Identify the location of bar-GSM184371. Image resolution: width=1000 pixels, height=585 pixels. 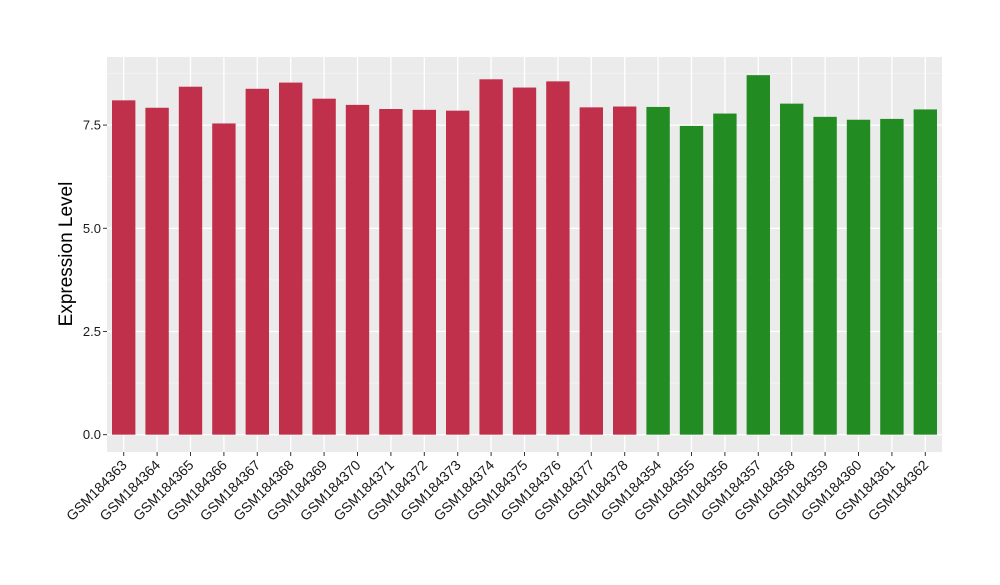
(391, 272).